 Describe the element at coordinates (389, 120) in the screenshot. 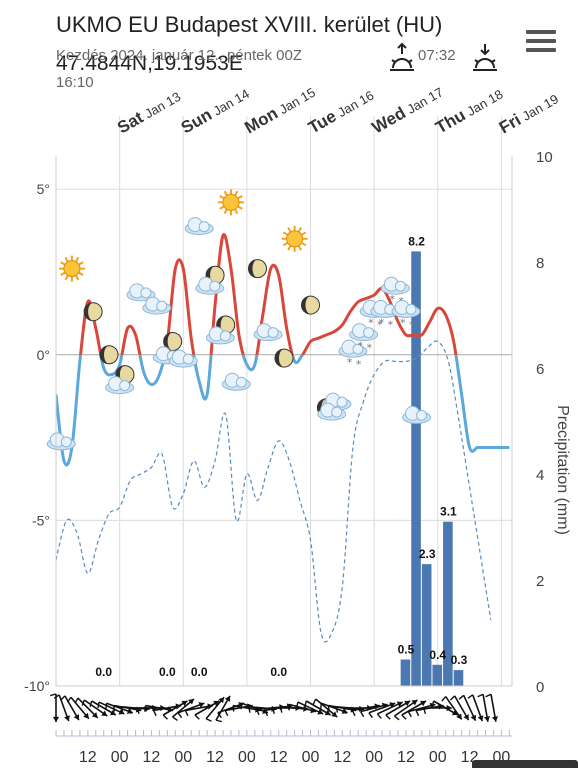

I see `day-name: Wed` at that location.